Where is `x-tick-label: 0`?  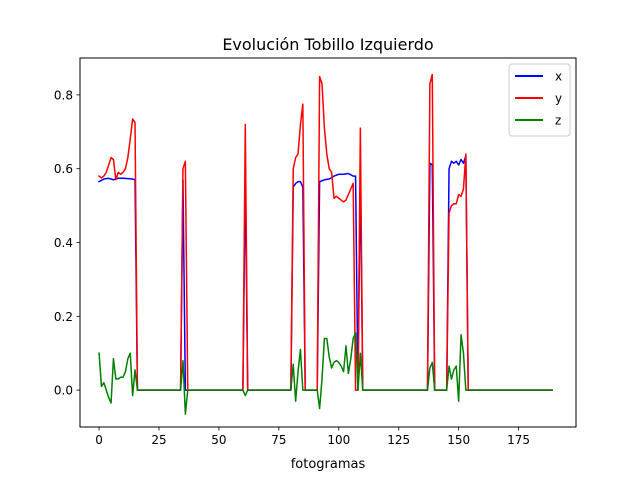
x-tick-label: 0 is located at coordinates (99, 440).